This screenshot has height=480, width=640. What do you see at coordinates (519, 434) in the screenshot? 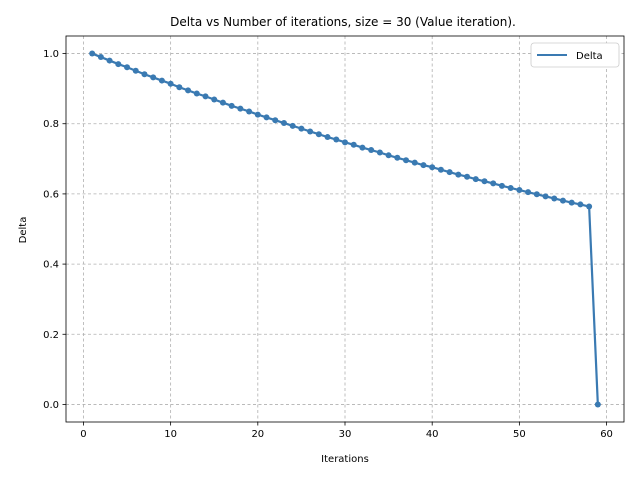
I see `x-tick-label: 50` at bounding box center [519, 434].